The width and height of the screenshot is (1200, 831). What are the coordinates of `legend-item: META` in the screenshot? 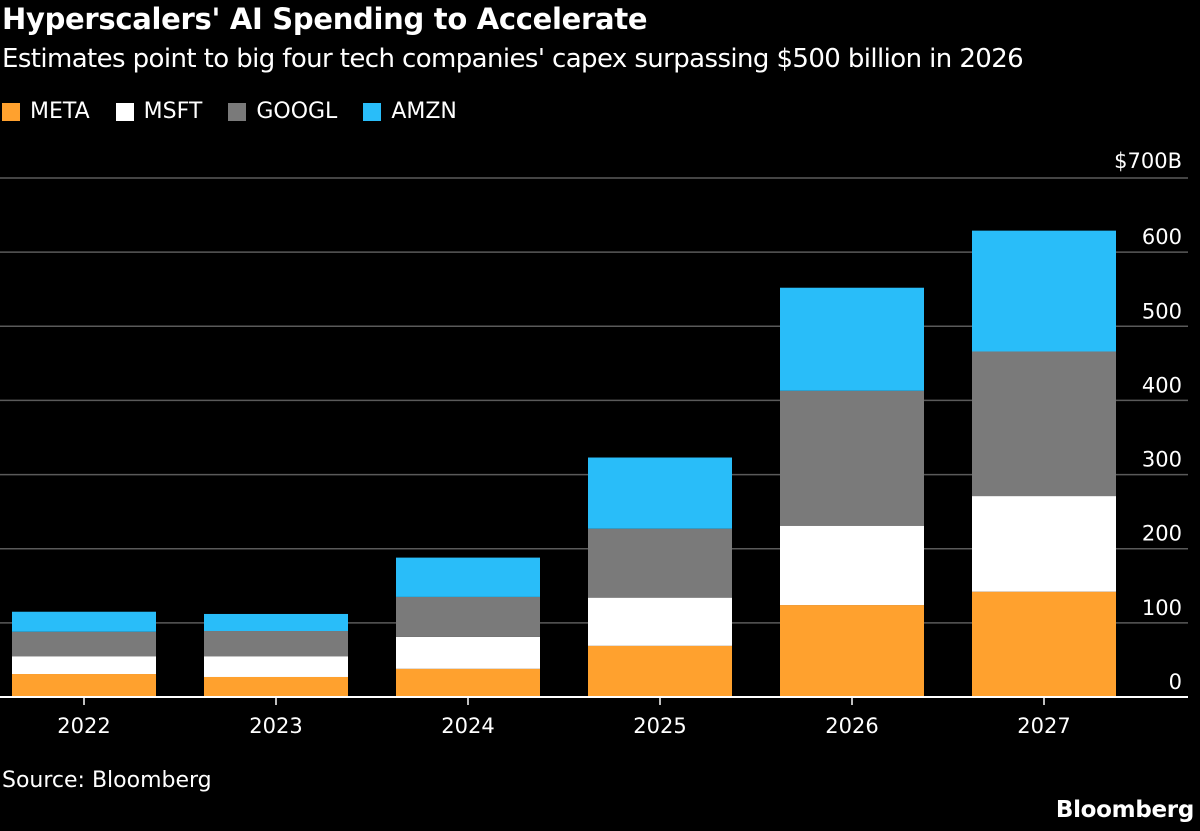 It's located at (46, 111).